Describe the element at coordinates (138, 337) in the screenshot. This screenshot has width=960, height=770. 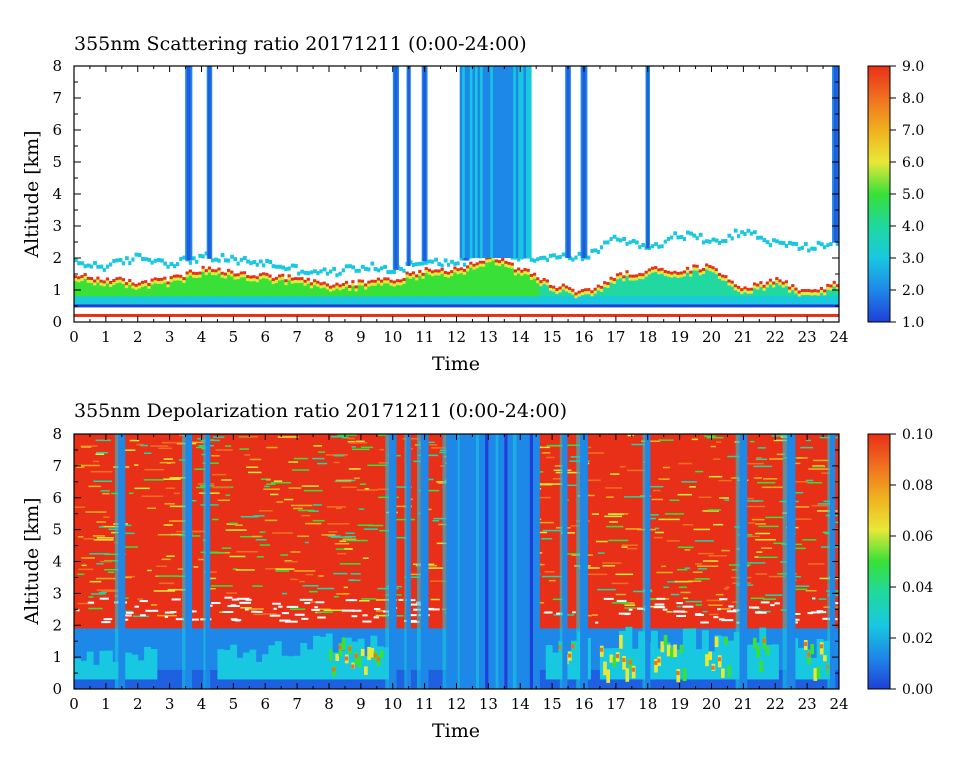
I see `x-tick-label: 2` at that location.